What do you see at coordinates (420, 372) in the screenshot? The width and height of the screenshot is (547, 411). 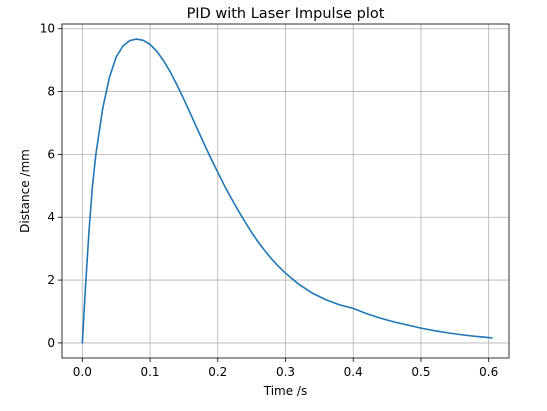 I see `x-tick-label: 0.5` at bounding box center [420, 372].